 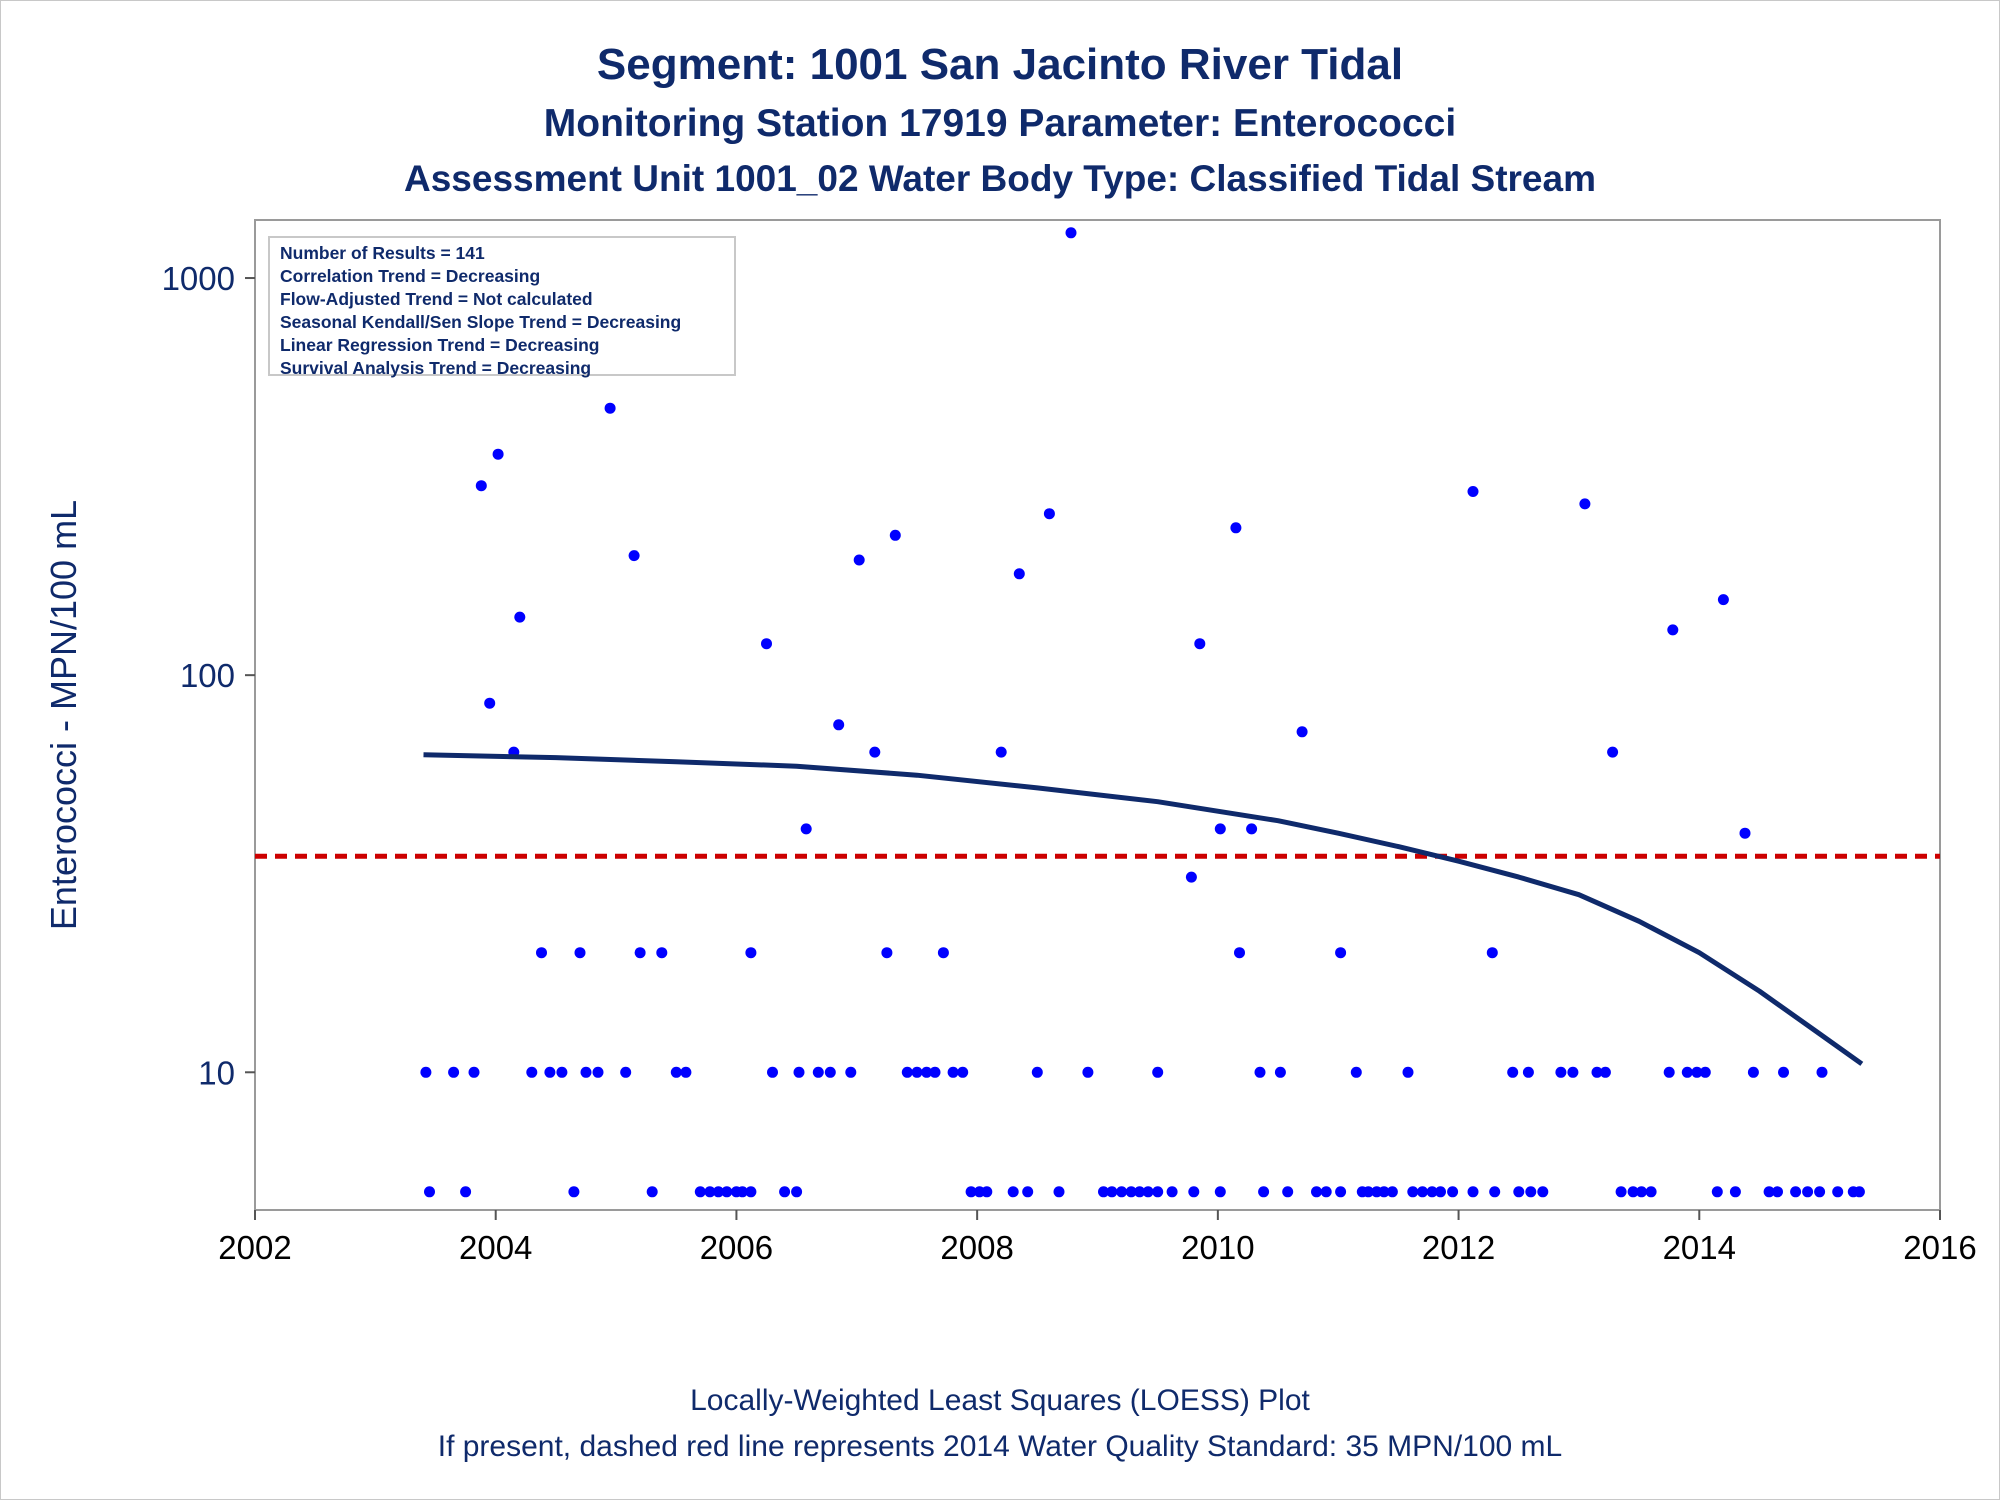 What do you see at coordinates (63, 715) in the screenshot?
I see `y-axis-label: Enterococci - MPN/100 mL` at bounding box center [63, 715].